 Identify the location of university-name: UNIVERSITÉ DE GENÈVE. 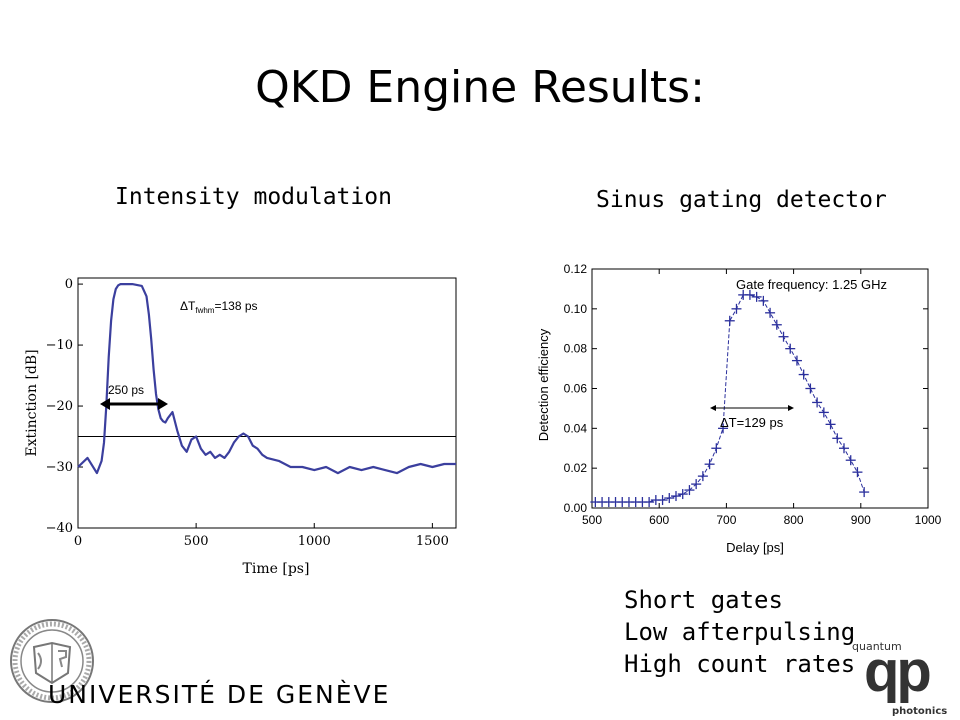
(219, 694).